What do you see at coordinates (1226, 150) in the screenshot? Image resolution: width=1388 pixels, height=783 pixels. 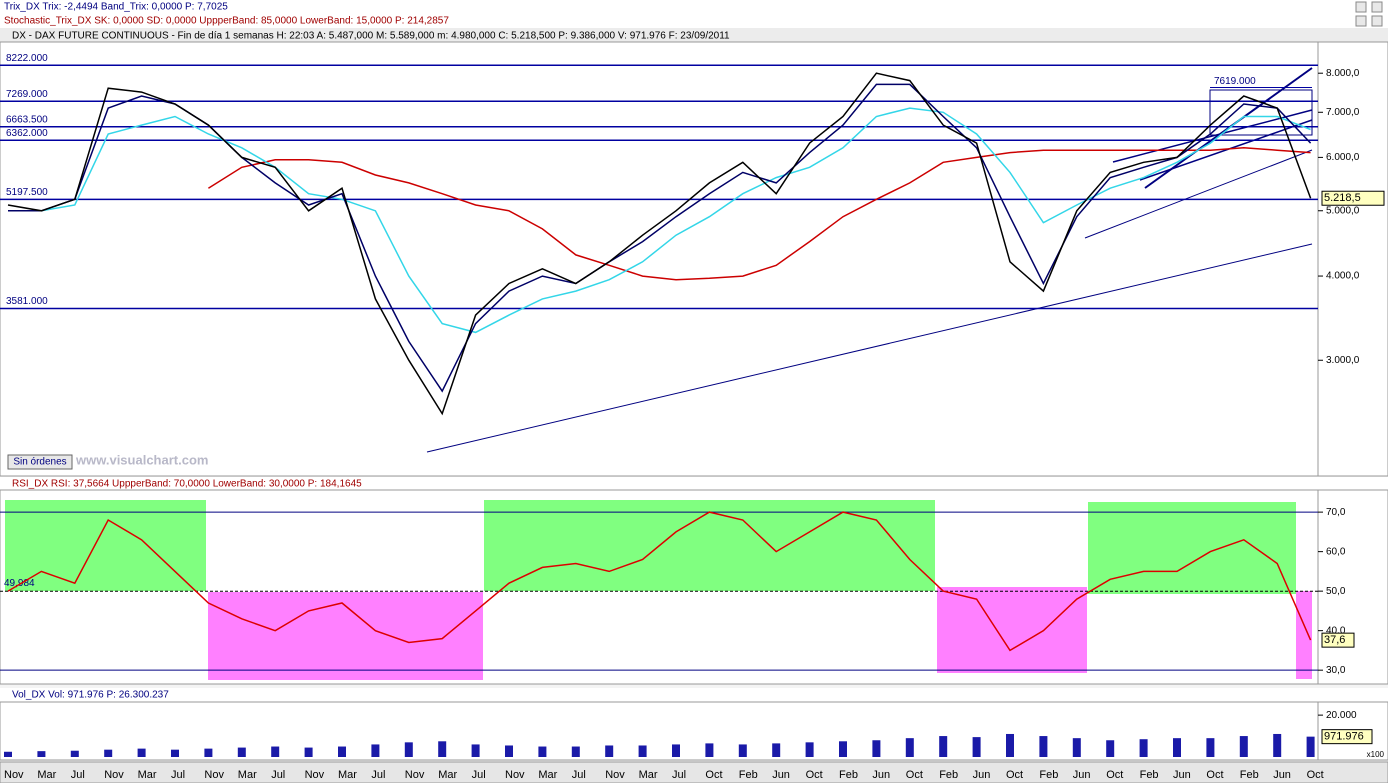 I see `trend-line` at bounding box center [1226, 150].